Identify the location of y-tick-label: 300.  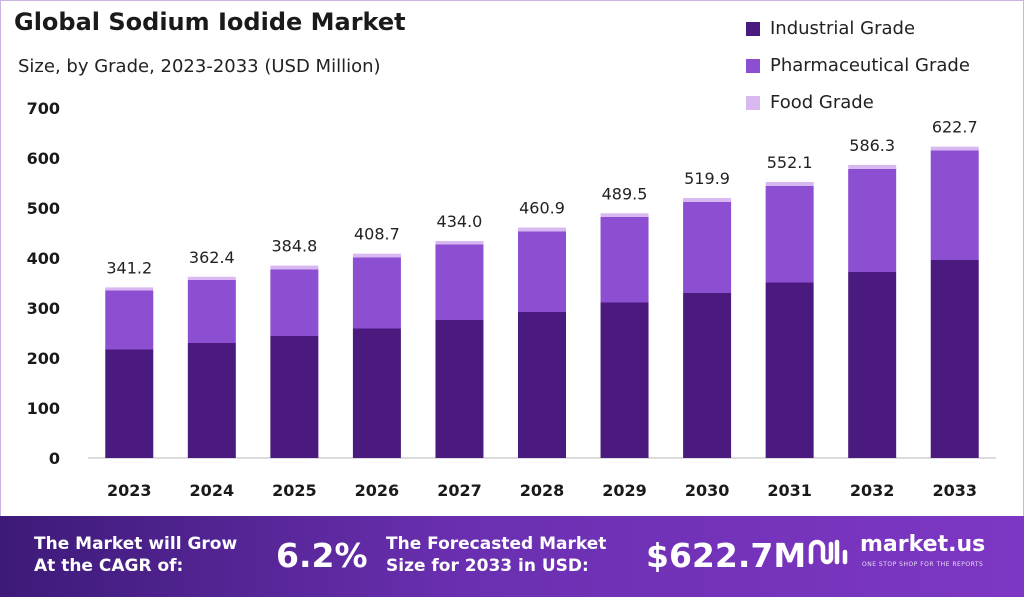
(43, 308).